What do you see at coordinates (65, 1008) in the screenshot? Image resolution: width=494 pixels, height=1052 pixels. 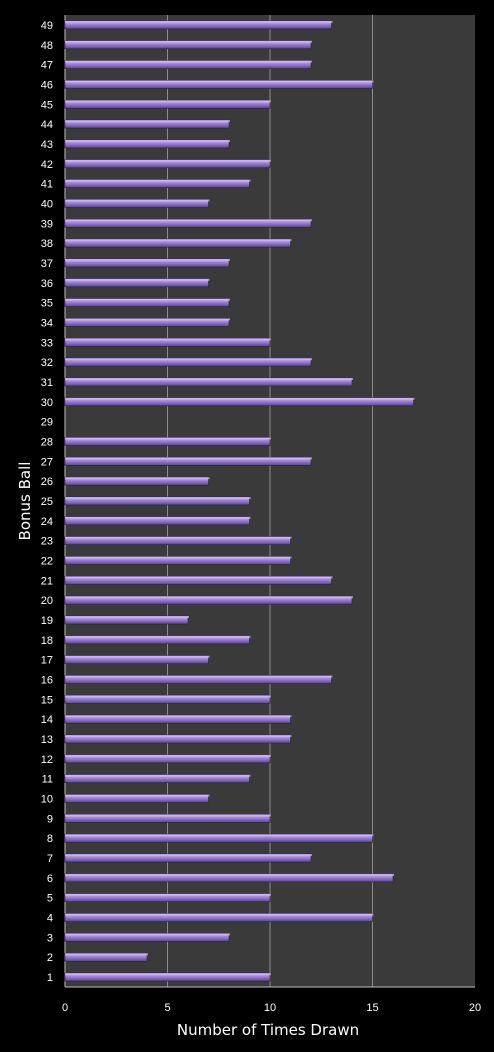 I see `x-tick-label: 0` at bounding box center [65, 1008].